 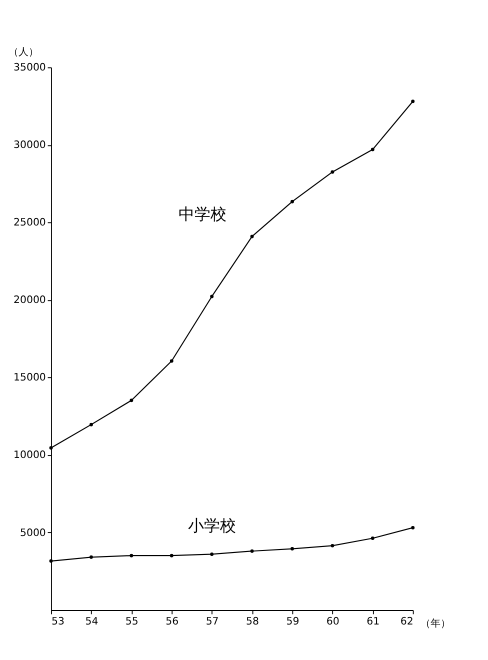 I want to click on y-axis-title: （人）, so click(x=23, y=52).